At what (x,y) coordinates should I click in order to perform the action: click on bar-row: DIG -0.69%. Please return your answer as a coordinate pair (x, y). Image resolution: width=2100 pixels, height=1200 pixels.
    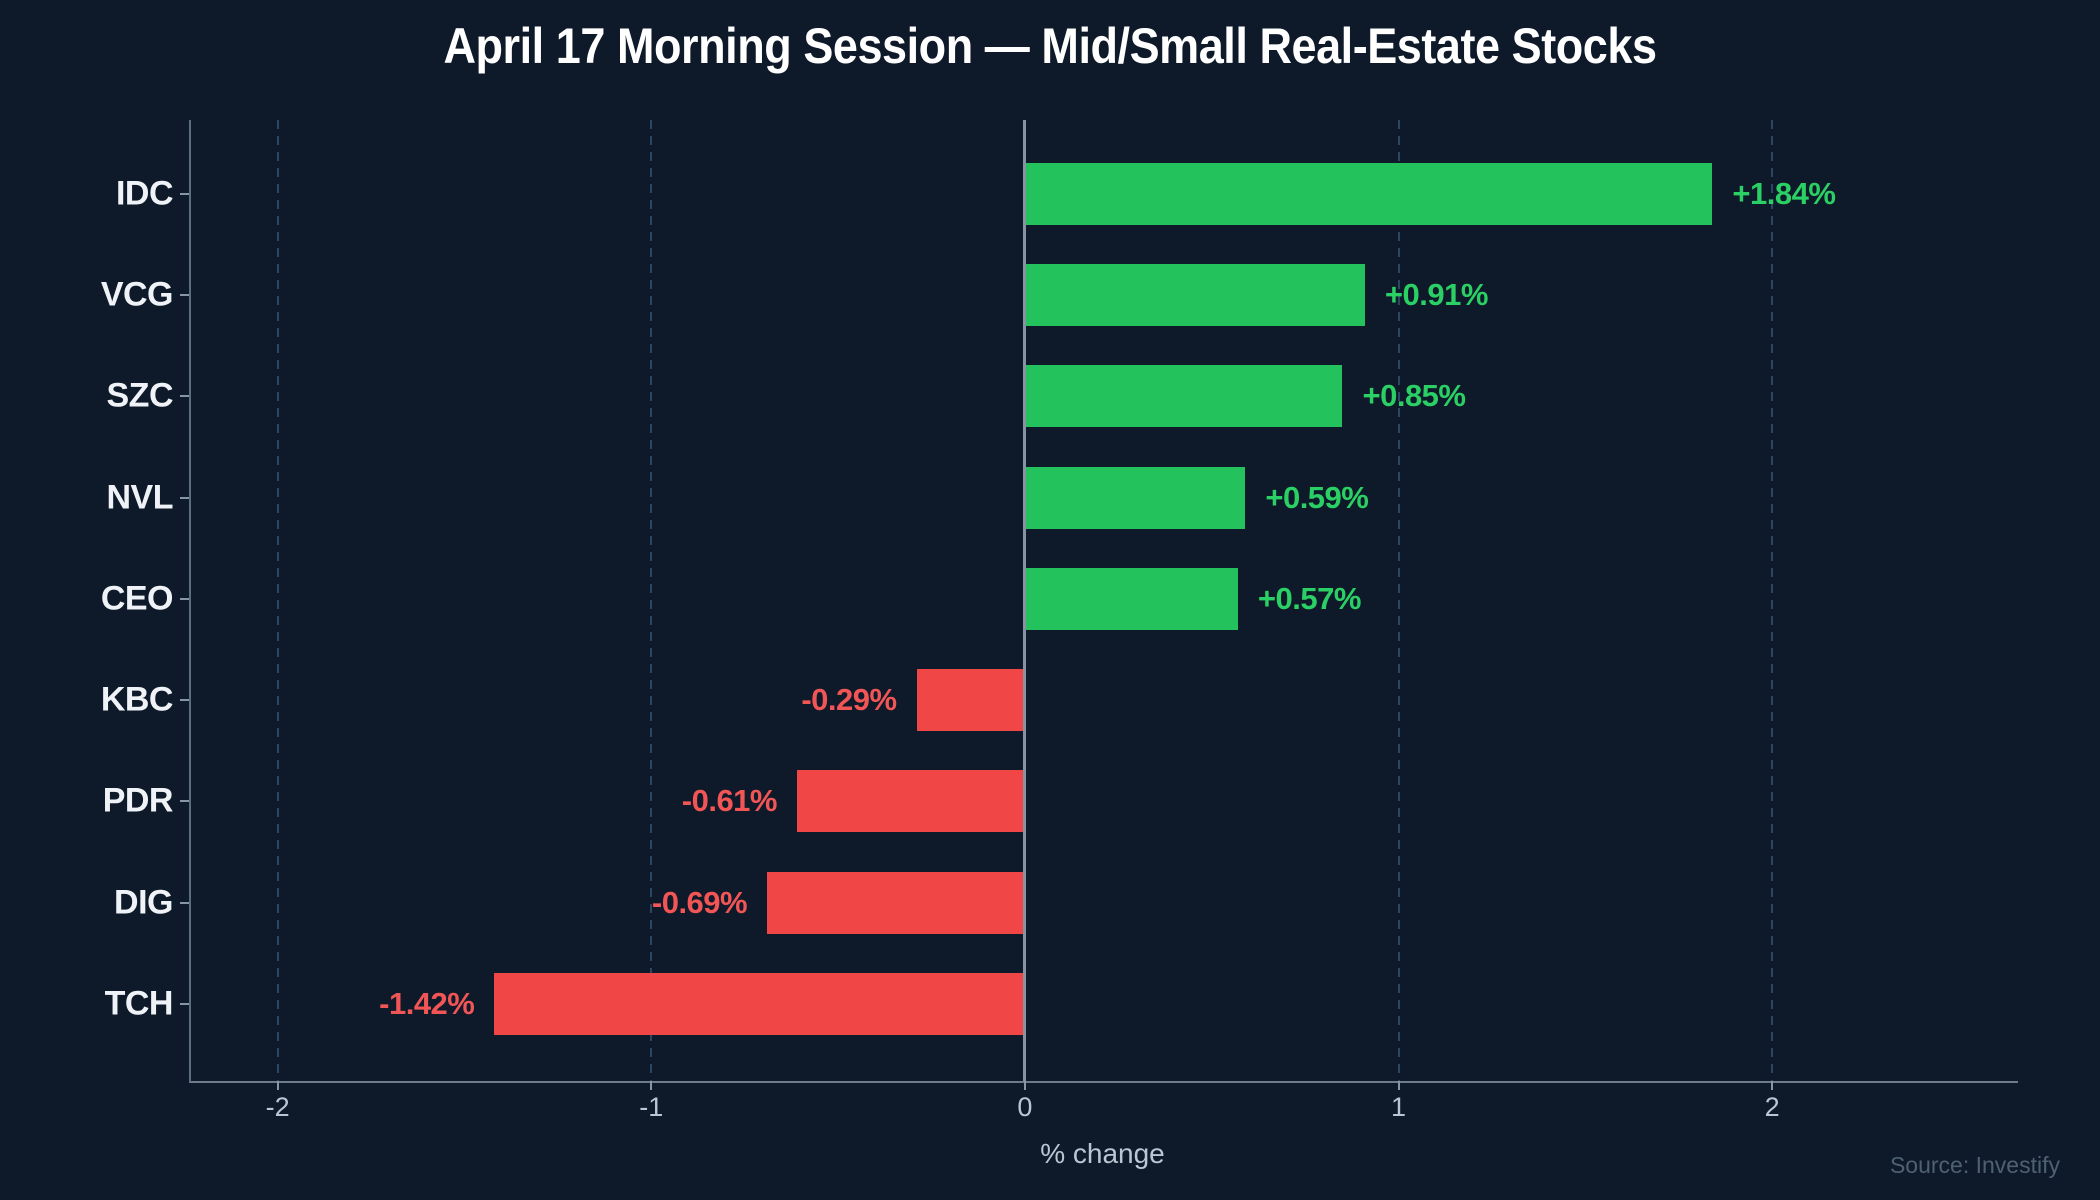
    Looking at the image, I should click on (1066, 902).